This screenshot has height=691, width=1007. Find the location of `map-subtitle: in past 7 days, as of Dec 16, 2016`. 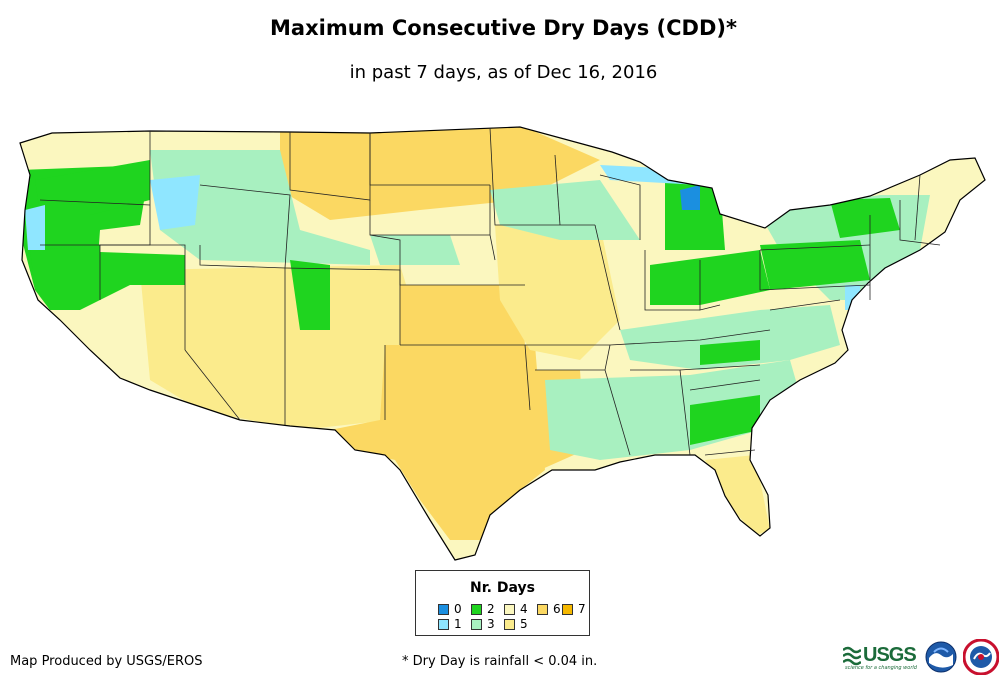

map-subtitle: in past 7 days, as of Dec 16, 2016 is located at coordinates (503, 72).